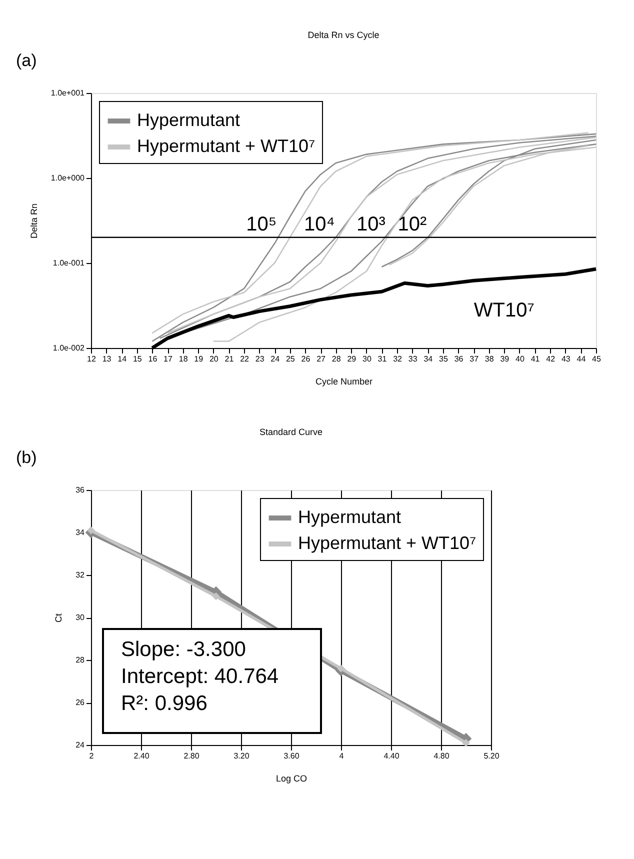 This screenshot has height=859, width=634. Describe the element at coordinates (367, 359) in the screenshot. I see `x-tick-label: 30` at that location.